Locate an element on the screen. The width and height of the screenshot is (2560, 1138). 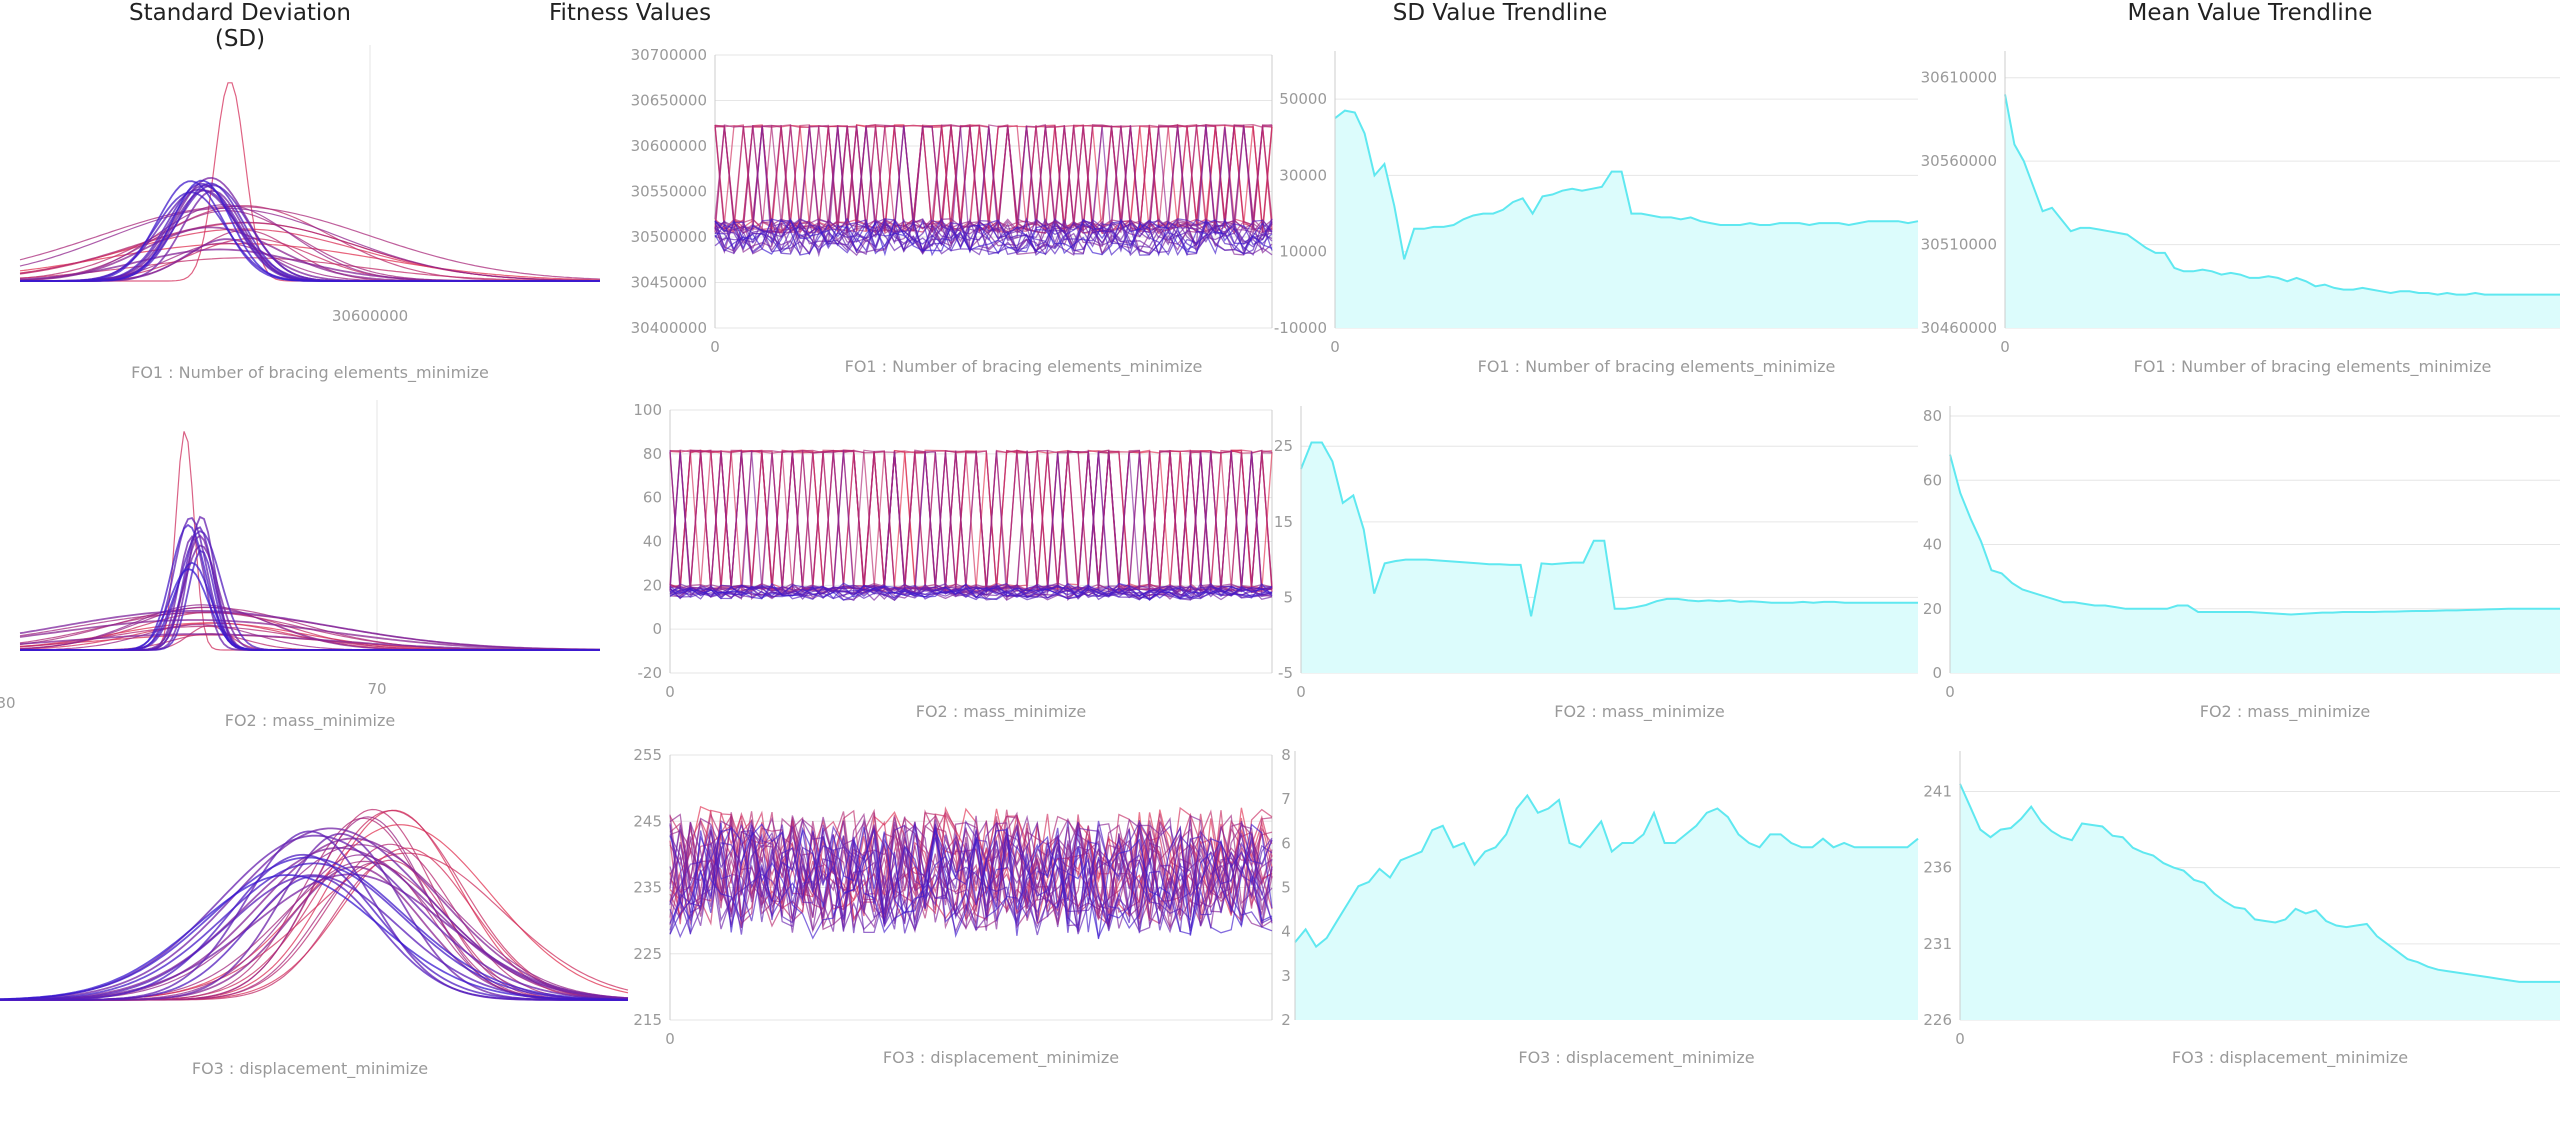
fo3-sd-chart is located at coordinates (314, 904).